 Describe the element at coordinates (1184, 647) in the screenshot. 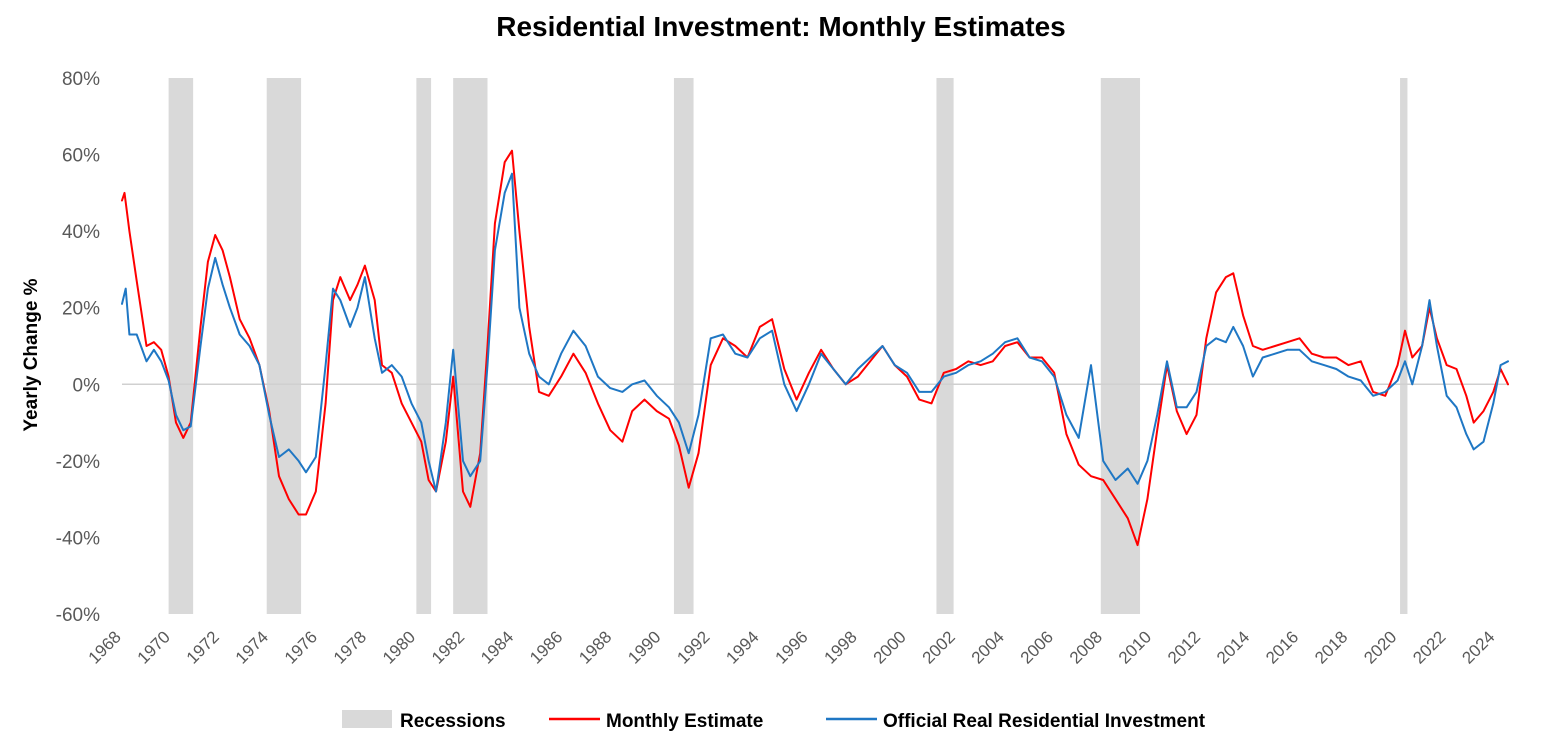

I see `x-tick-label: 2012` at that location.